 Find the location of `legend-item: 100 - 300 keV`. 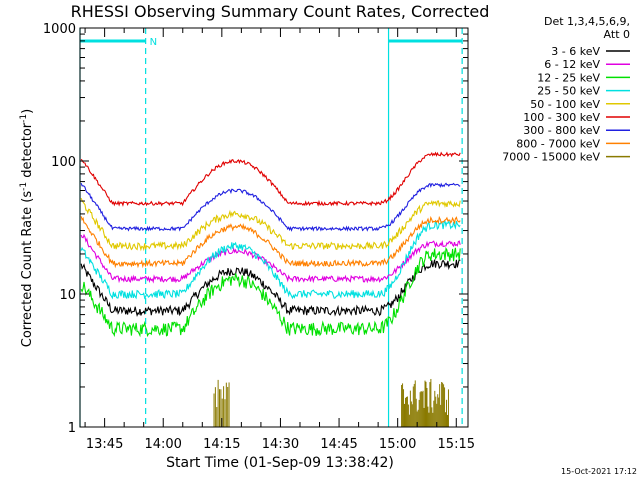

legend-item: 100 - 300 keV is located at coordinates (576, 117).